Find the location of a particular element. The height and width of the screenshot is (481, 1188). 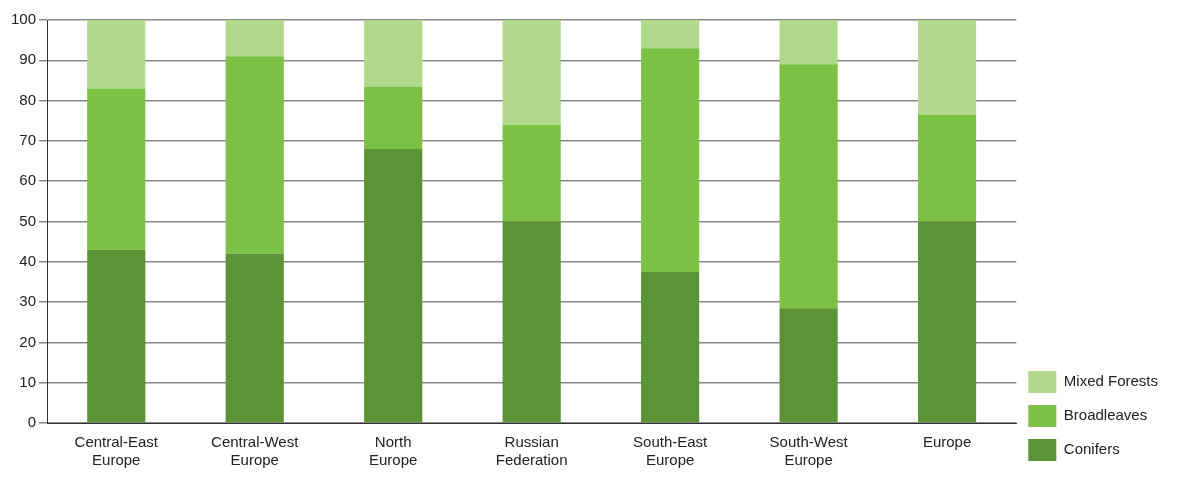

y-tick-label: 70 is located at coordinates (28, 140).